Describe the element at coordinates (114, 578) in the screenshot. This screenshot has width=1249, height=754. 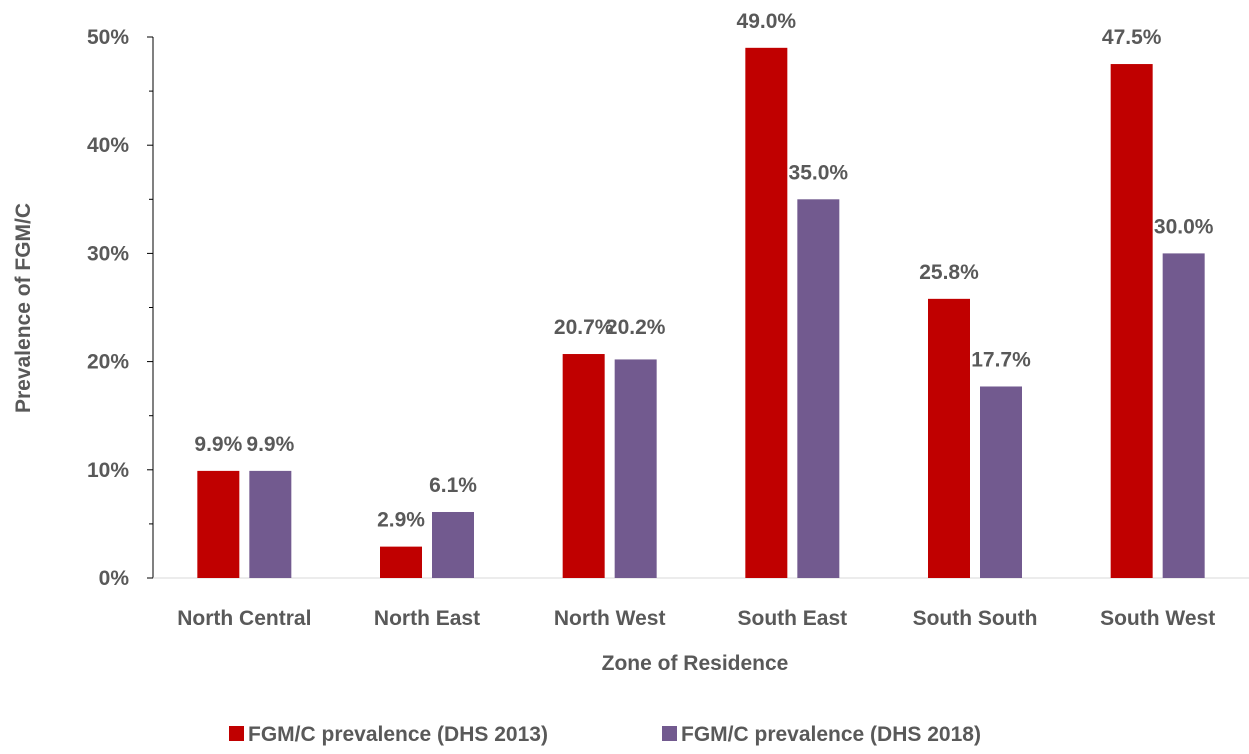
I see `y-tick-label: 0%` at that location.